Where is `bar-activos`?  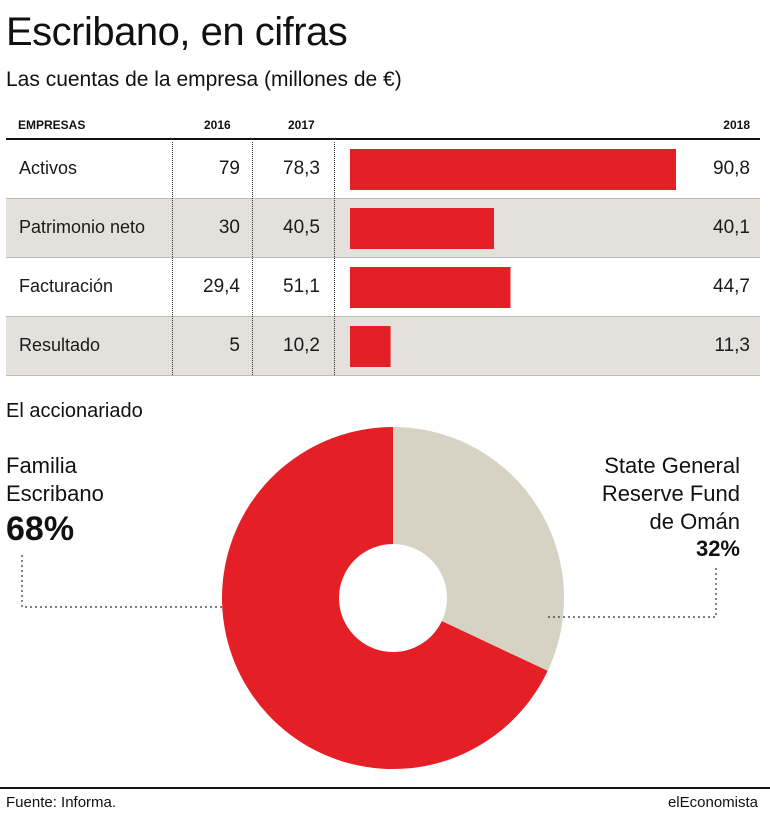
bar-activos is located at coordinates (513, 169).